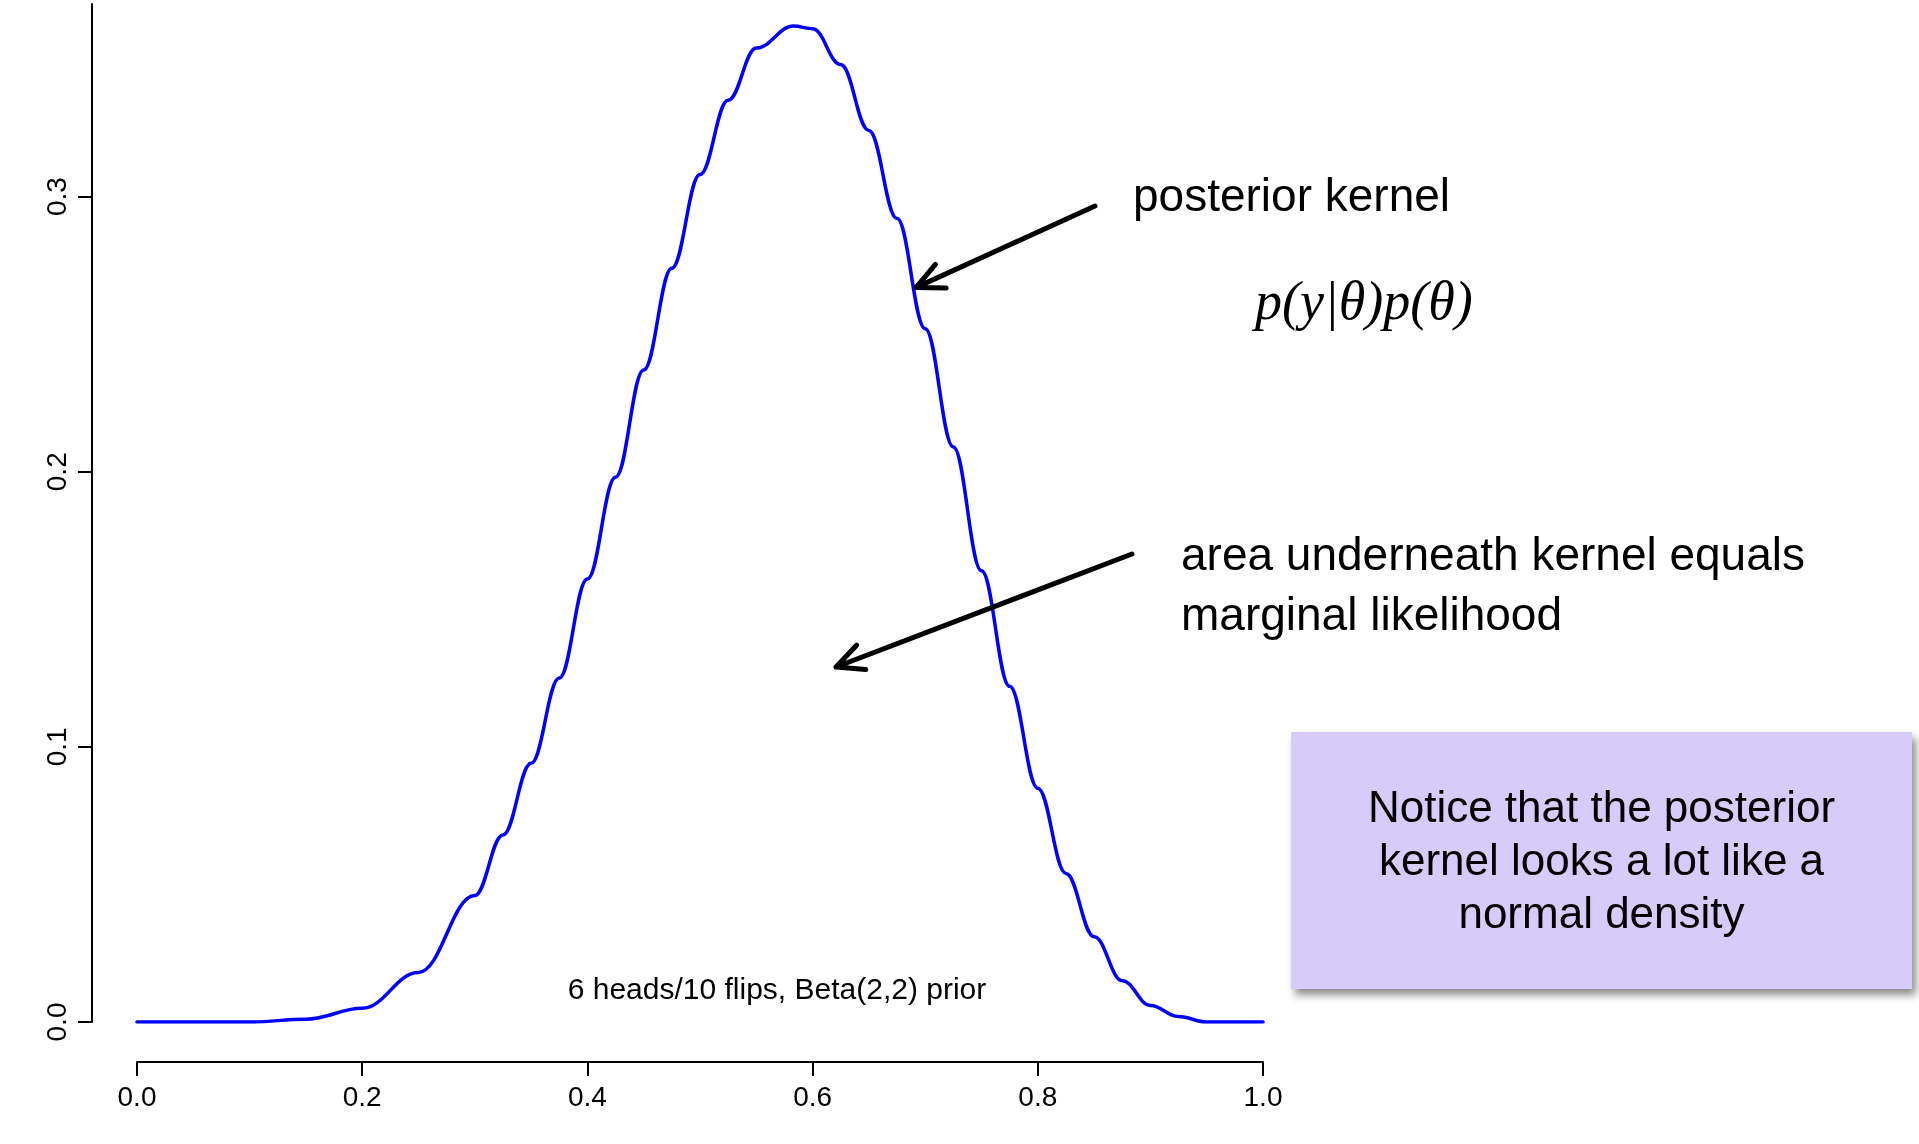  What do you see at coordinates (56, 747) in the screenshot?
I see `y-tick-label: 0.1` at bounding box center [56, 747].